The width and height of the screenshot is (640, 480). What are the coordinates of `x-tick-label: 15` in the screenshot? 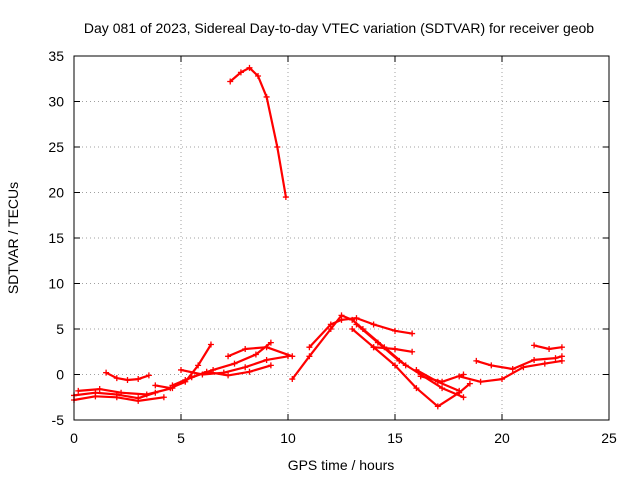 It's located at (395, 438).